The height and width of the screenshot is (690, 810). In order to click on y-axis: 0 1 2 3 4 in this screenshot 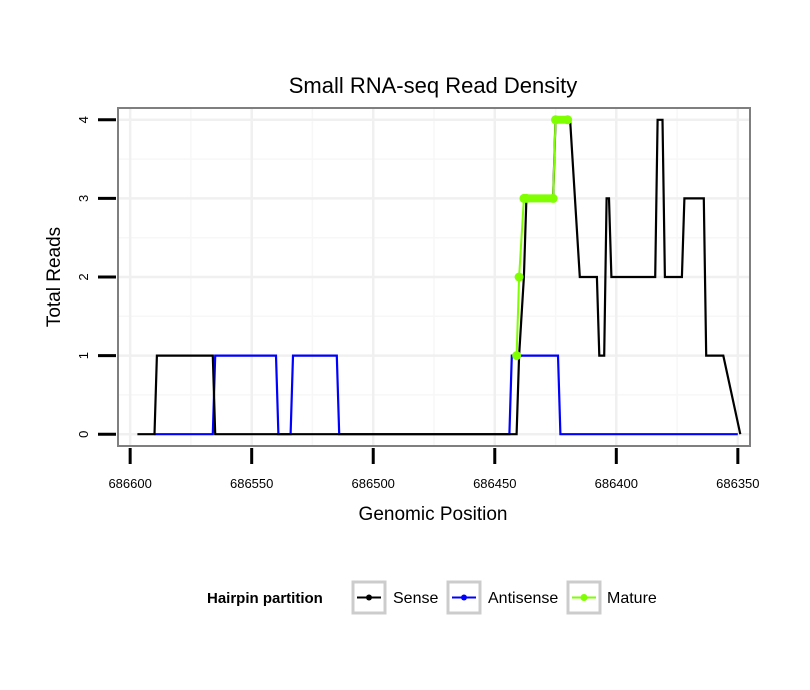, I will do `click(96, 277)`.